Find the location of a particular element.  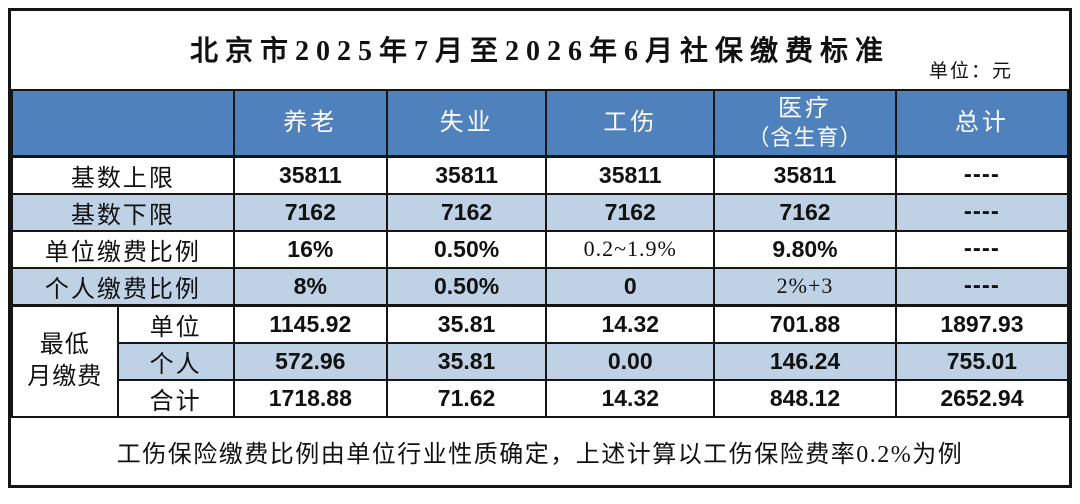

table-cell: 0 is located at coordinates (630, 286).